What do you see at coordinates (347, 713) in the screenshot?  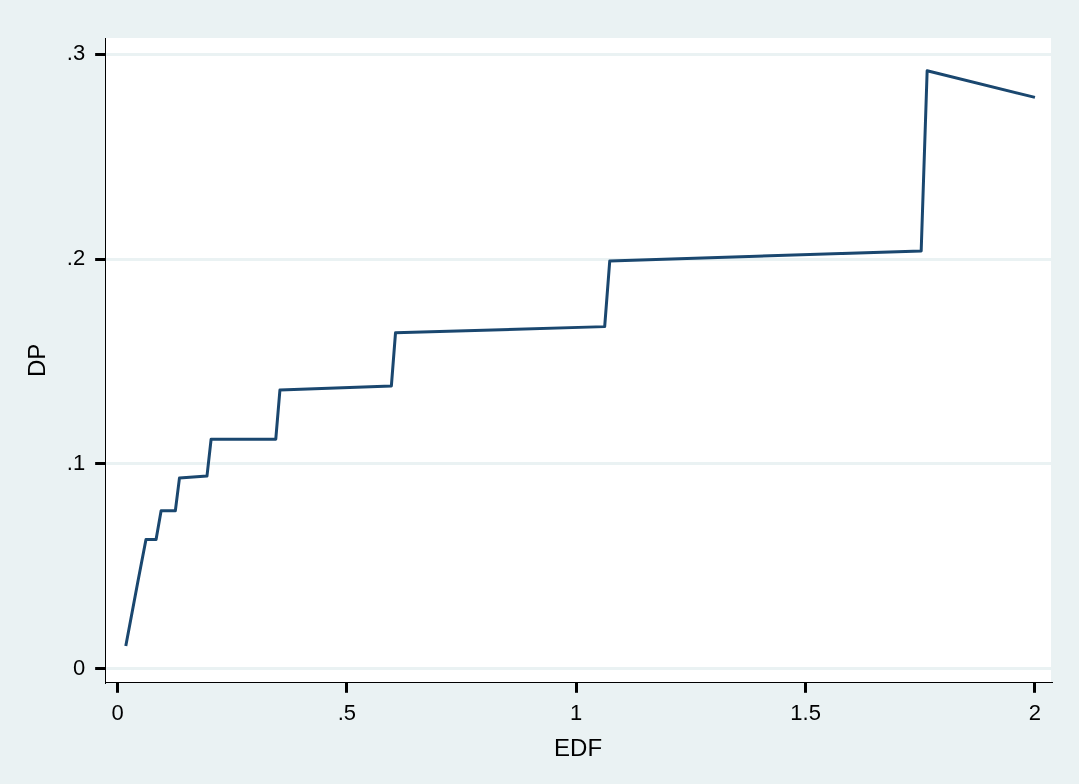 I see `x-tick-label: .5` at bounding box center [347, 713].